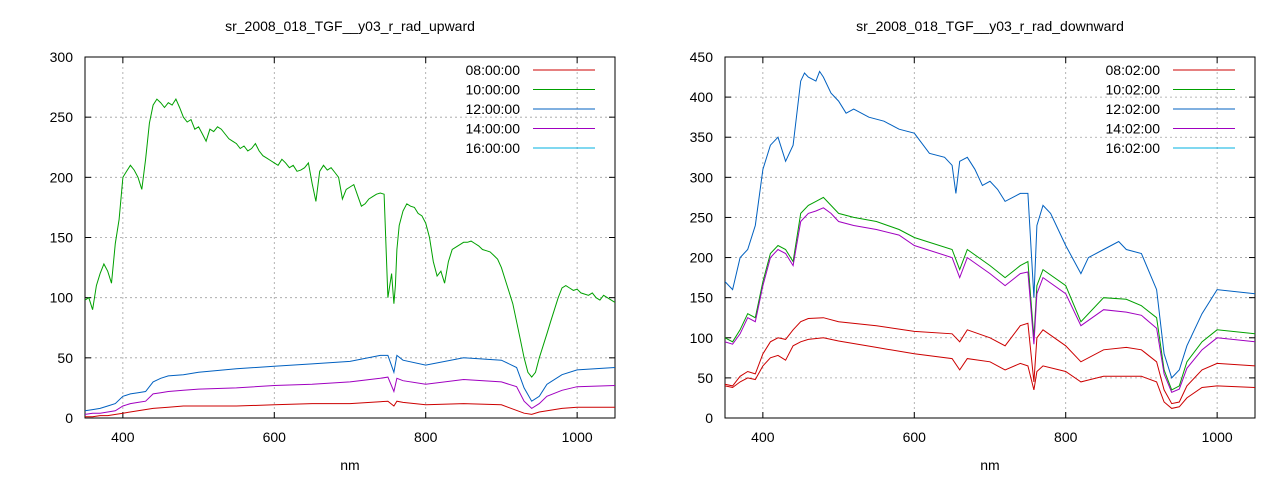 This screenshot has width=1280, height=485. Describe the element at coordinates (1133, 109) in the screenshot. I see `legend-label: 12:02:00` at that location.